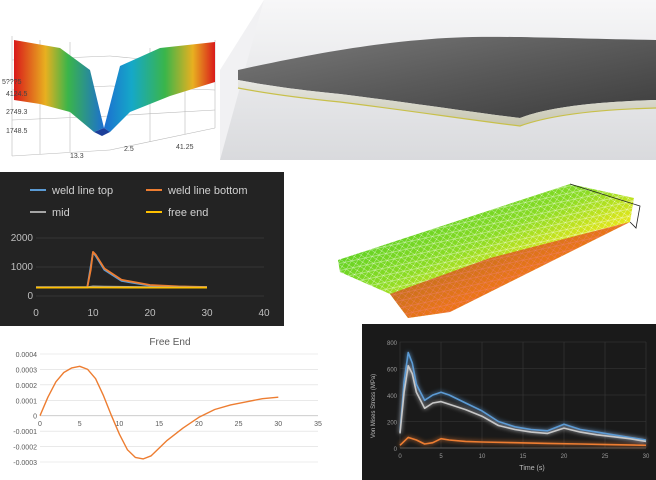 The height and width of the screenshot is (480, 656). I want to click on stress-ticks: 800 600 400 200 00 5 10 15 20 25 30, so click(518, 400).